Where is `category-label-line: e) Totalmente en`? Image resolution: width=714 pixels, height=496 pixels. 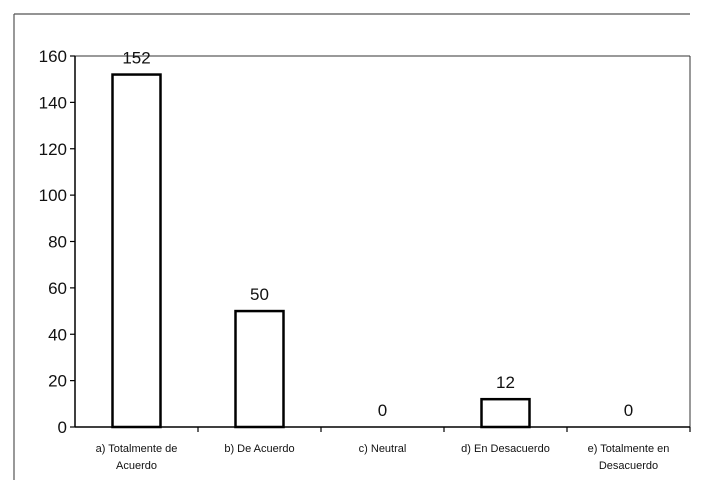 category-label-line: e) Totalmente en is located at coordinates (629, 449).